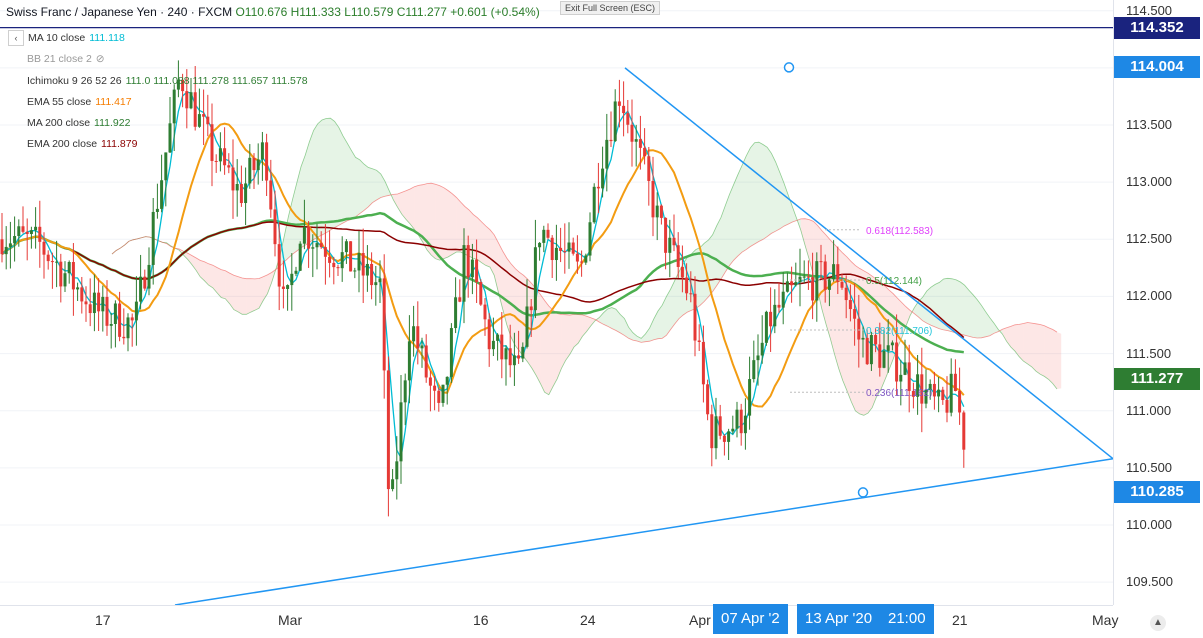 The image size is (1203, 638). Describe the element at coordinates (1149, 410) in the screenshot. I see `y-tick-label: 111.000` at that location.